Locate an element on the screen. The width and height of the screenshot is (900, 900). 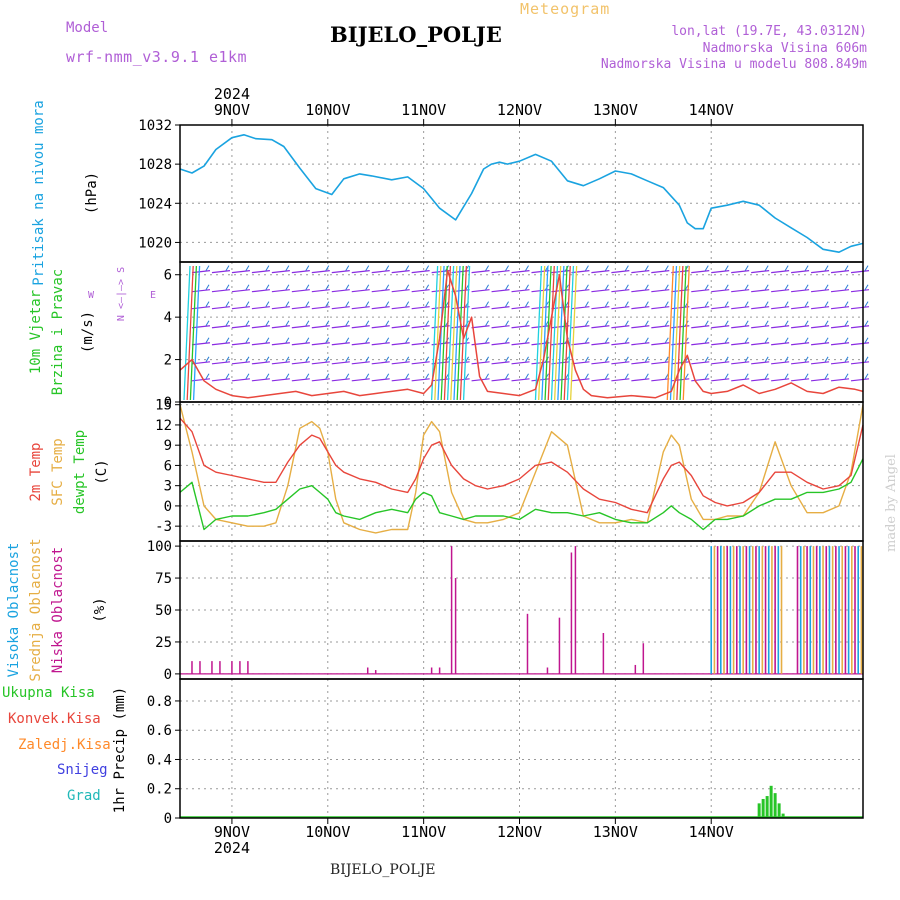
ytick-label: 15 is located at coordinates (163, 406).